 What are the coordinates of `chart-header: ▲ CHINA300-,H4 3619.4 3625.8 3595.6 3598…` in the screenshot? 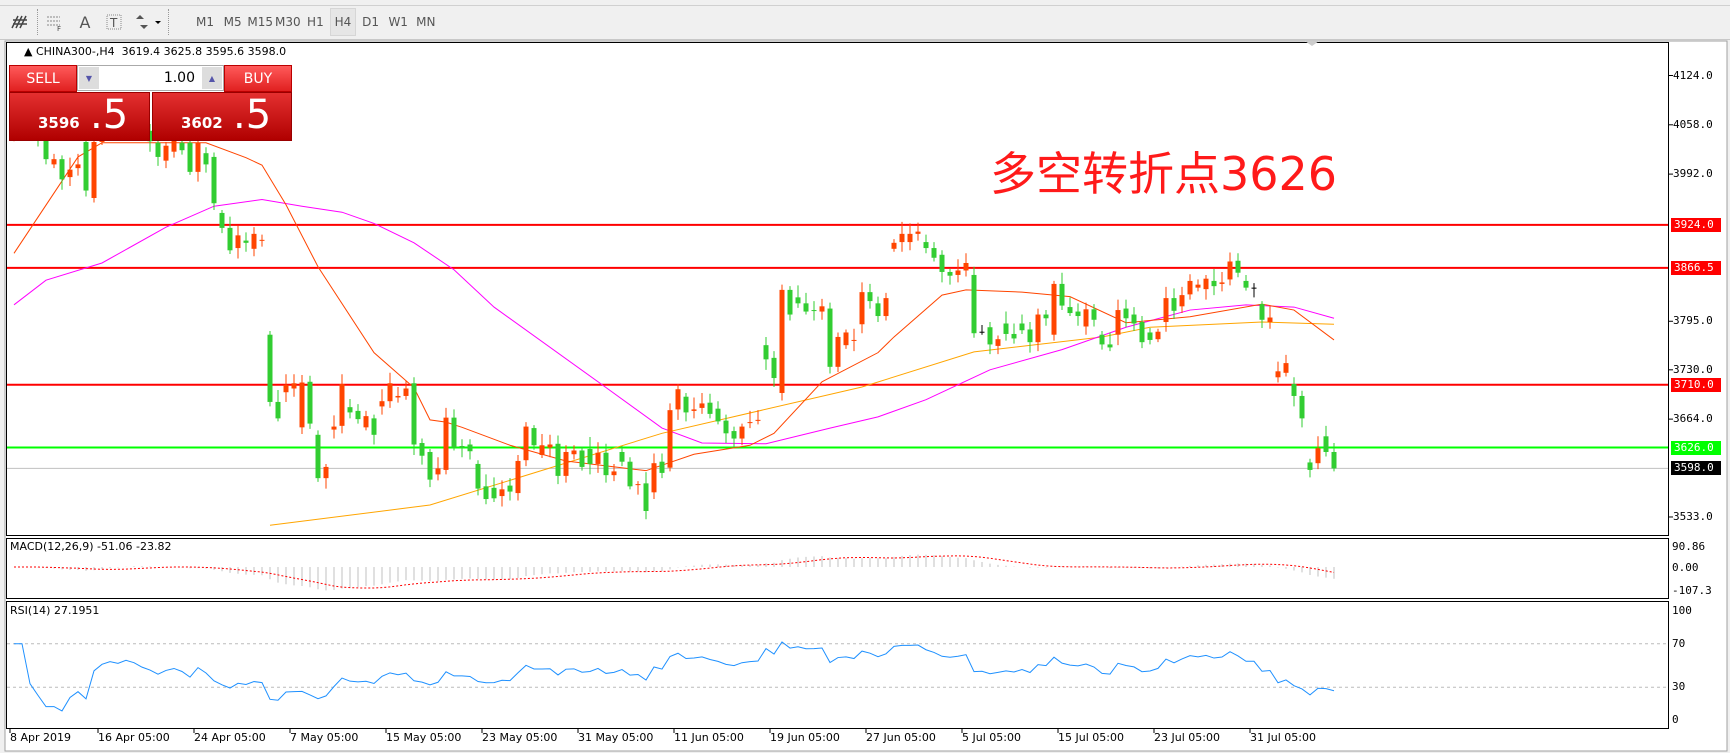 It's located at (155, 51).